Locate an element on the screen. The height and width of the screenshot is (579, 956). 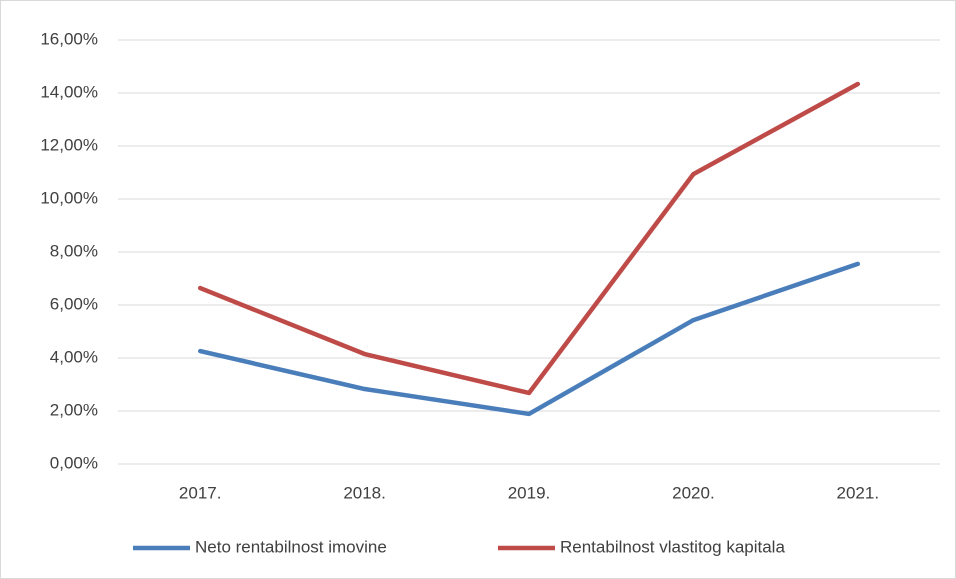
y-tick-label: 16,00% is located at coordinates (69, 38).